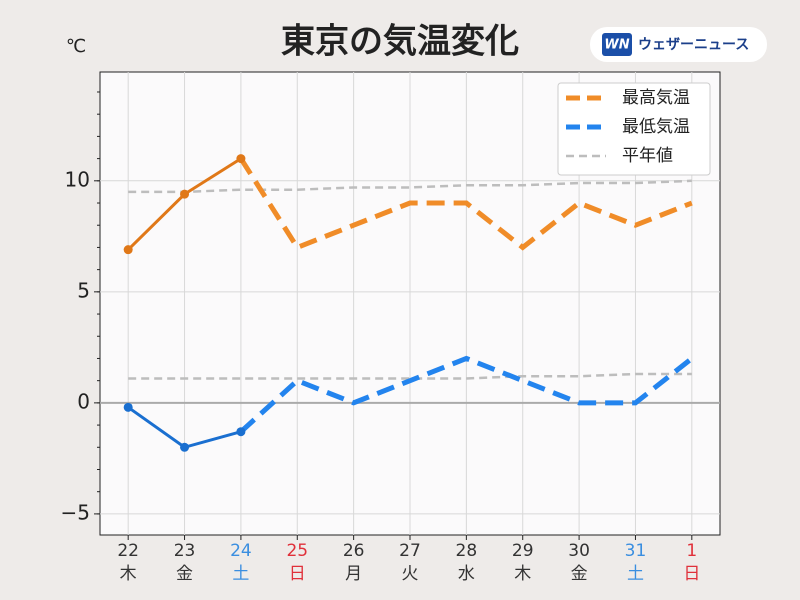  Describe the element at coordinates (466, 574) in the screenshot. I see `x-weekday-label: 水` at that location.